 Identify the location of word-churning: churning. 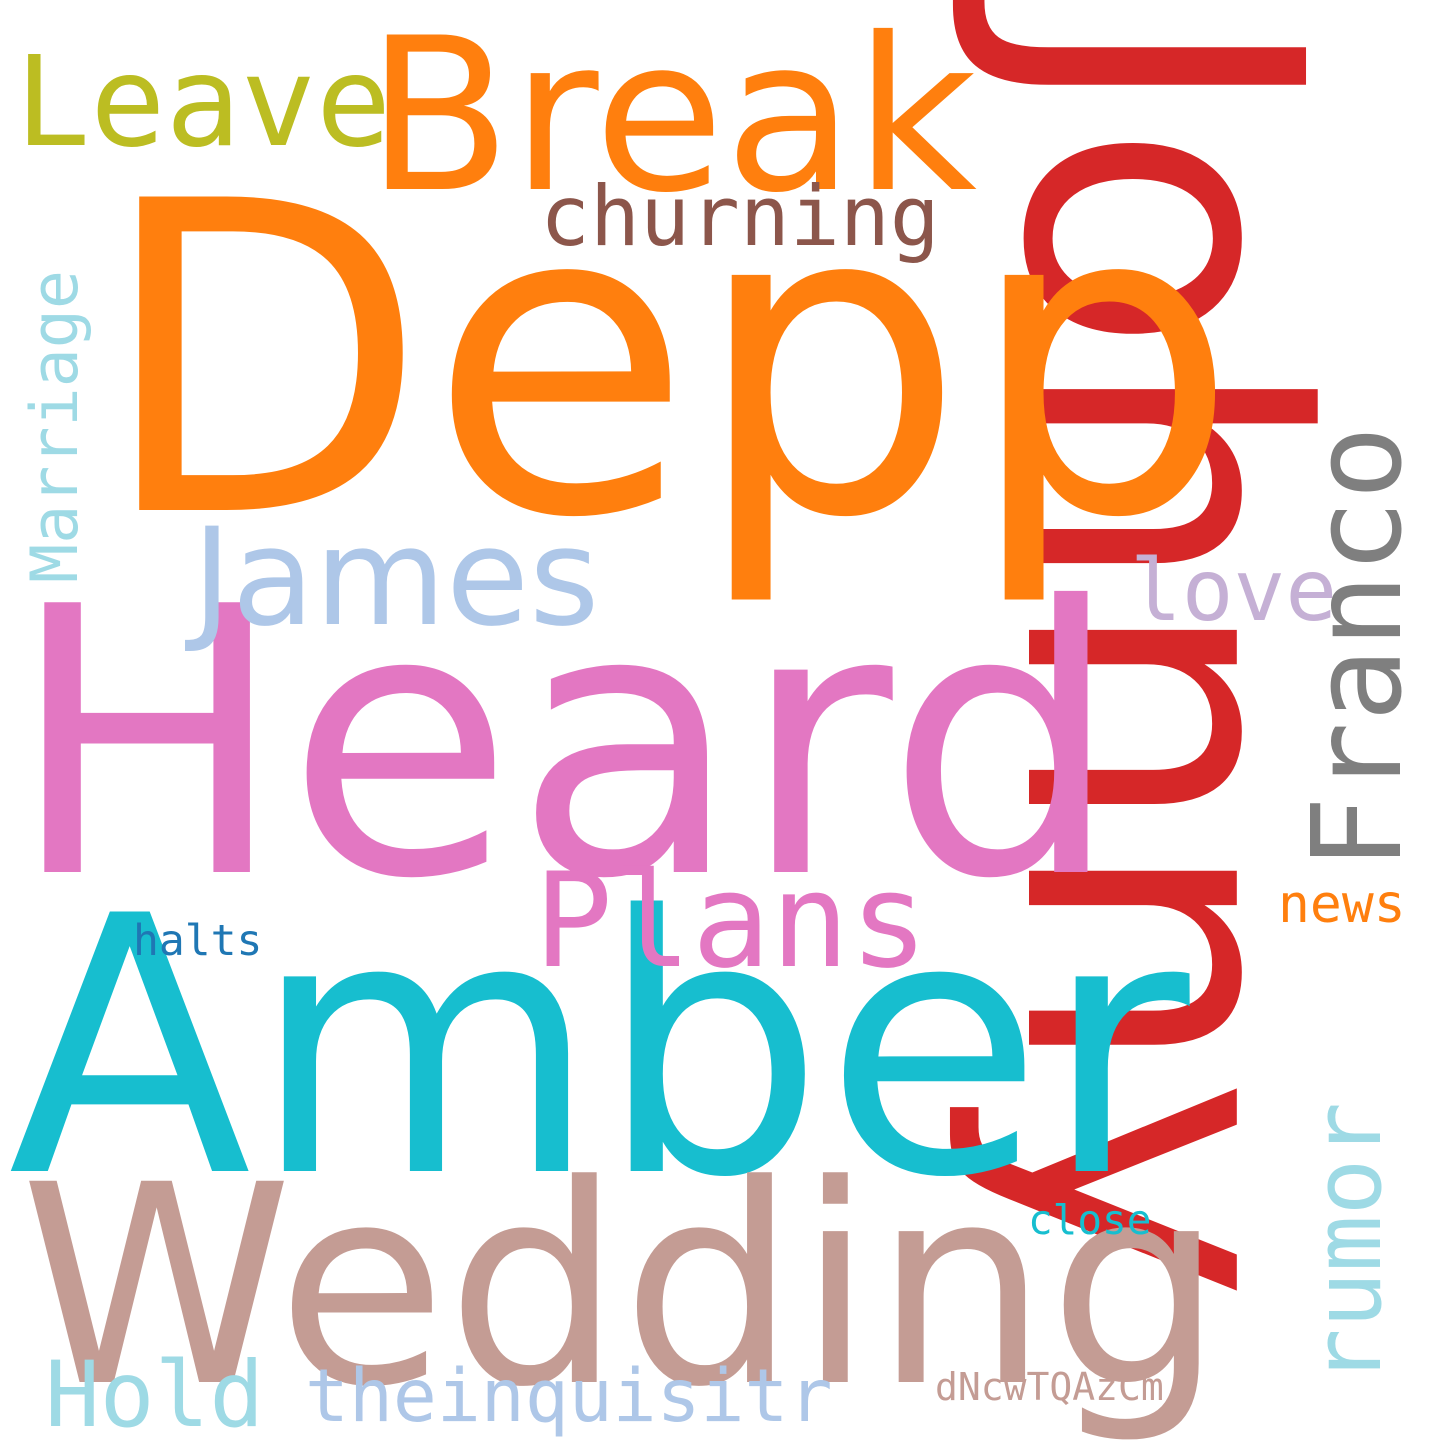
(740, 216).